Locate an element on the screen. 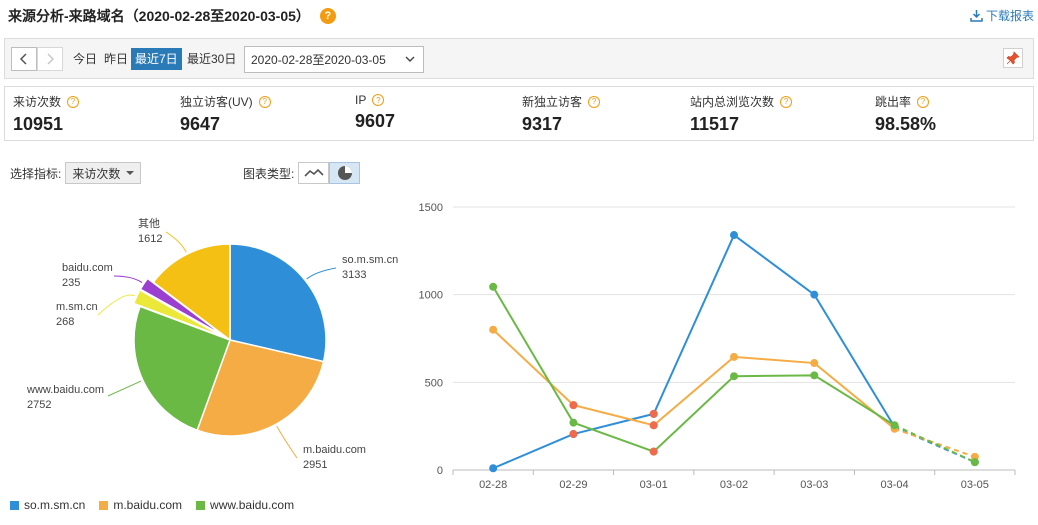 This screenshot has width=1038, height=525. pie-slice-label: 其他 is located at coordinates (149, 223).